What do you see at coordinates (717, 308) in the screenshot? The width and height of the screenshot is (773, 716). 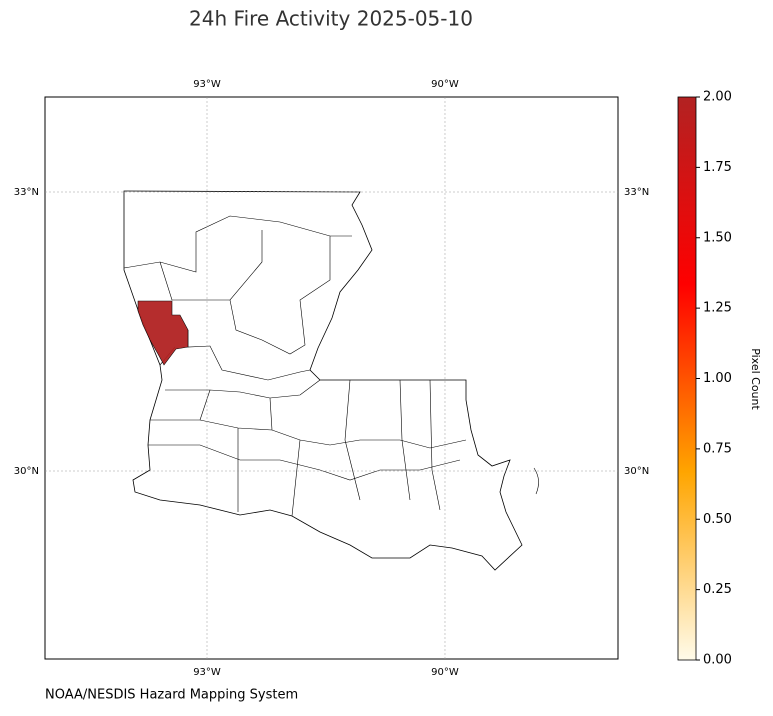 I see `colorbar-tick-label: 1.25` at bounding box center [717, 308].